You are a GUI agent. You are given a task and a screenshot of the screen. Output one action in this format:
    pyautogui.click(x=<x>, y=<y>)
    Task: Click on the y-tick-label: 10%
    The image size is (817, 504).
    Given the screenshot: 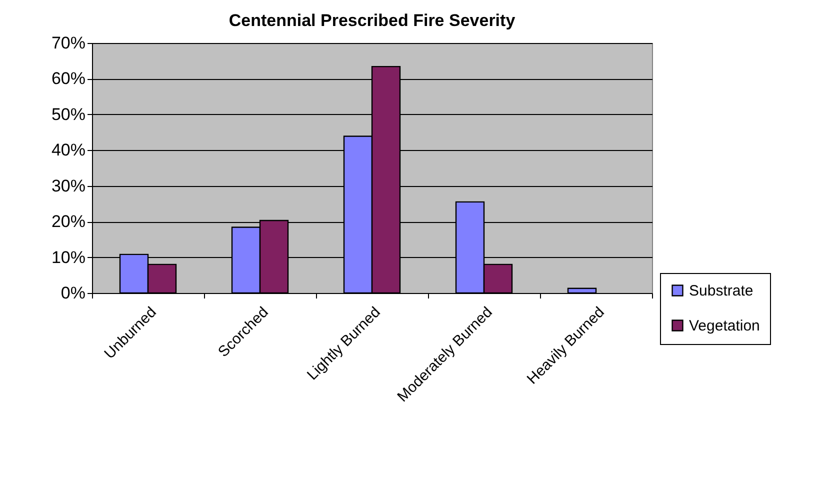 What is the action you would take?
    pyautogui.click(x=68, y=257)
    